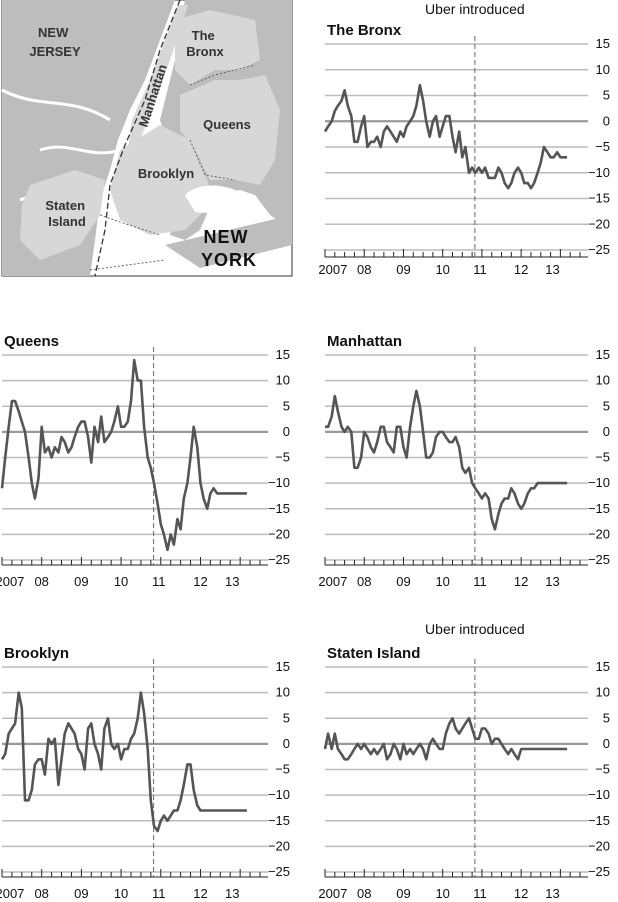  Describe the element at coordinates (158, 77) in the screenshot. I see `manhattan-area` at that location.